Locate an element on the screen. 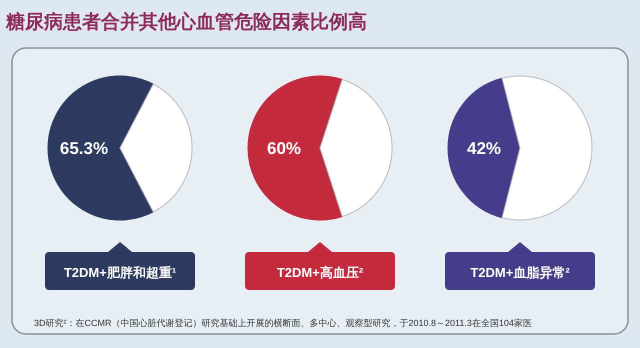 The width and height of the screenshot is (640, 348). text: 3D研究²：在CCMR（中国心脏代谢登记）研究基础上开展的横断面、多中心、观察型研究，于2010.8～2011.3在全国104家医 is located at coordinates (283, 323).